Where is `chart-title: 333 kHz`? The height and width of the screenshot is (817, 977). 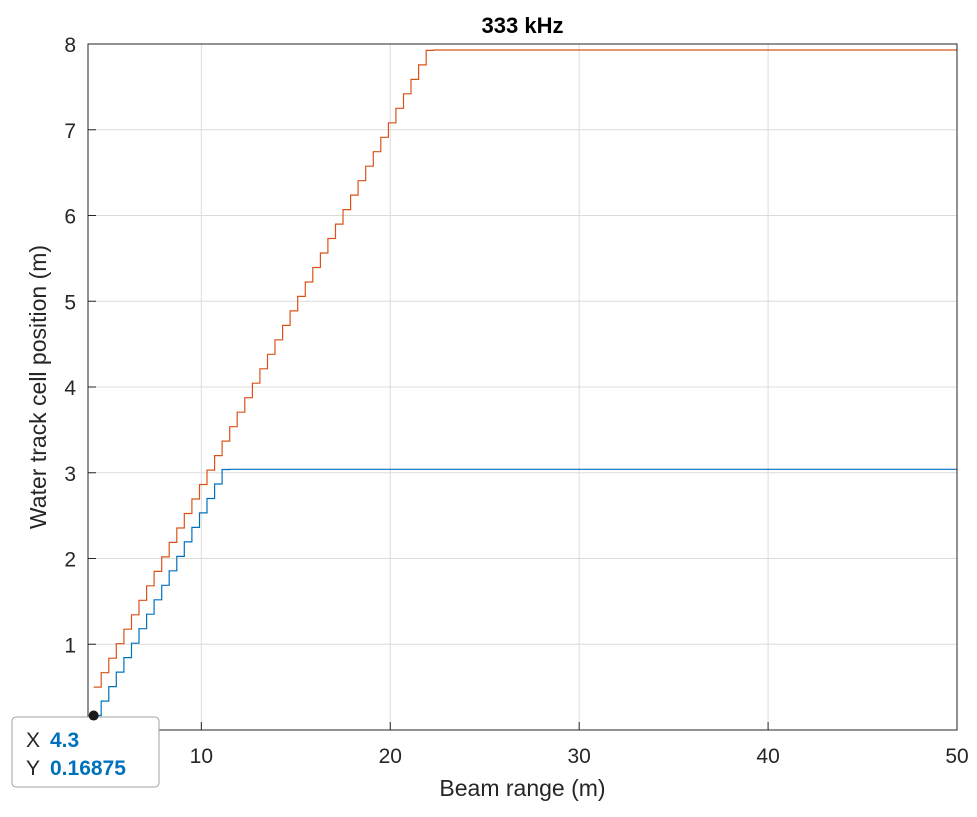 chart-title: 333 kHz is located at coordinates (523, 25).